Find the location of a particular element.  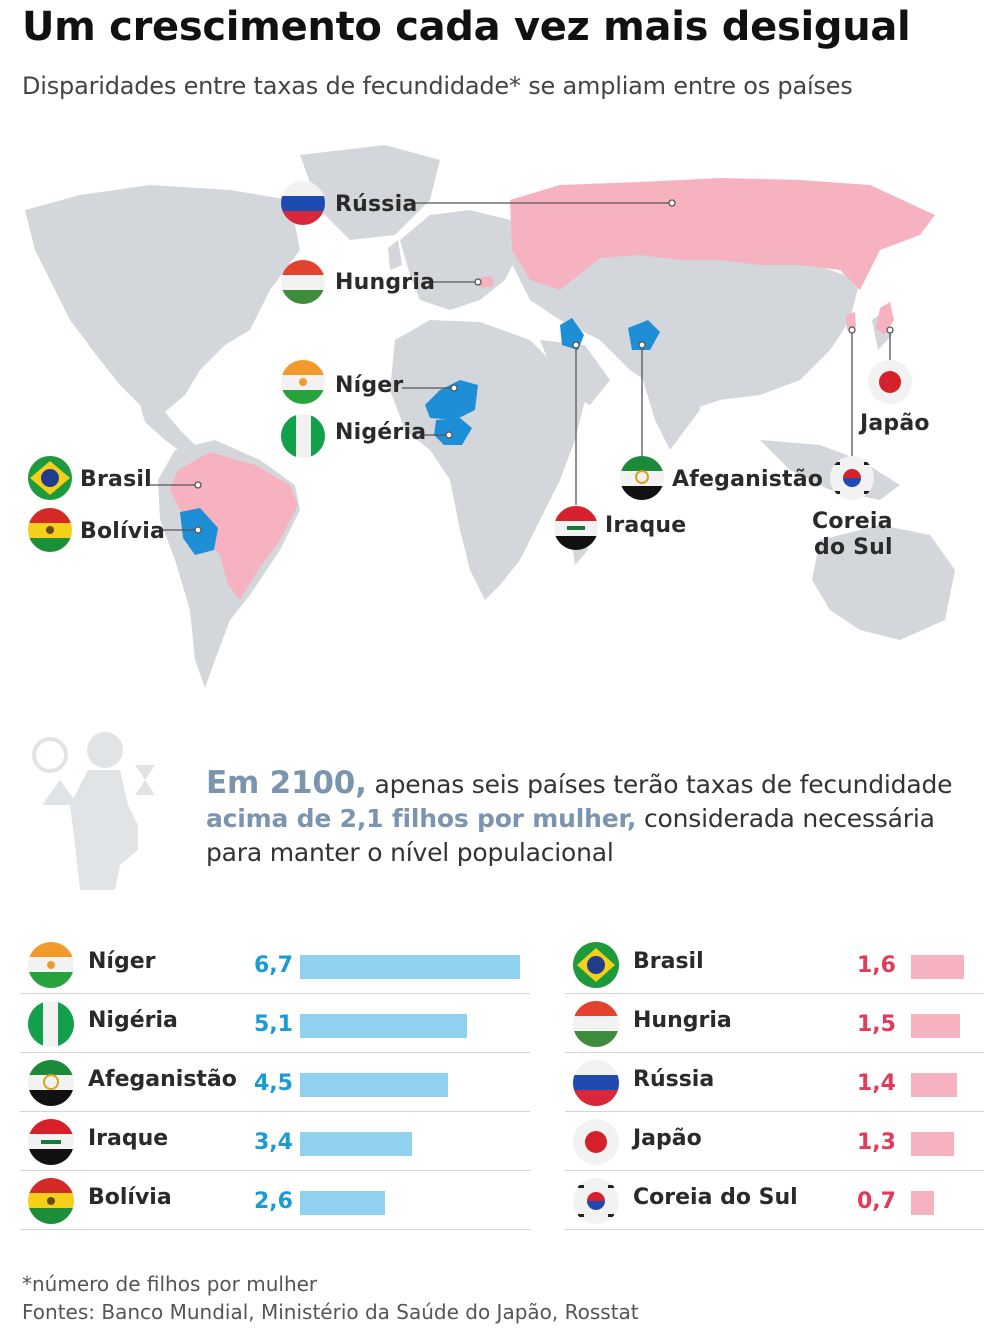

table-row: Afeganistão 4,5 is located at coordinates (275, 1082).